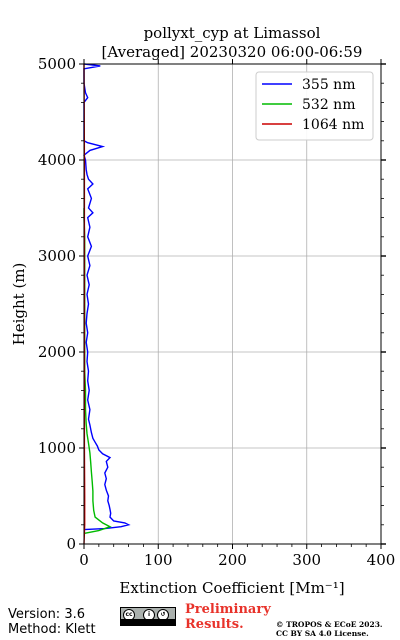 The image size is (400, 640). Describe the element at coordinates (57, 352) in the screenshot. I see `y-tick-label: 2000` at that location.